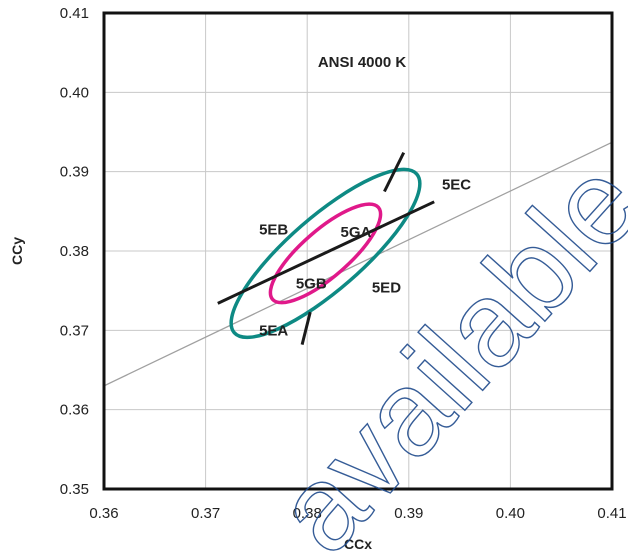  Describe the element at coordinates (205, 513) in the screenshot. I see `x-tick-label: 0.37` at that location.